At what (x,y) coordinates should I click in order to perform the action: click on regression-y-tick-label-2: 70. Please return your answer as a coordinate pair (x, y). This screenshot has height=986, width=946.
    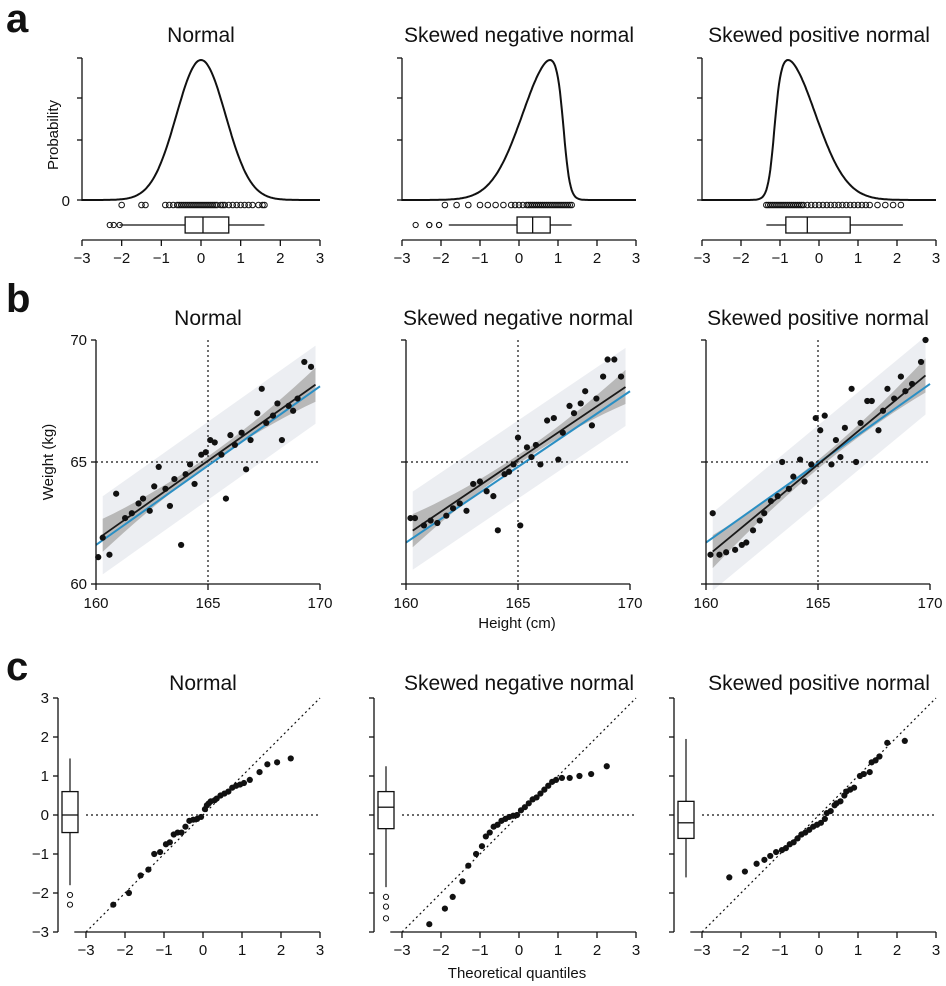
    Looking at the image, I should click on (78, 340).